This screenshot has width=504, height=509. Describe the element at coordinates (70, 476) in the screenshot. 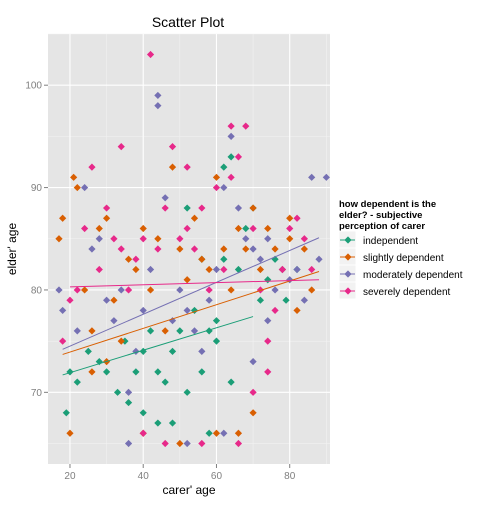

I see `x-tick-label: 20` at that location.